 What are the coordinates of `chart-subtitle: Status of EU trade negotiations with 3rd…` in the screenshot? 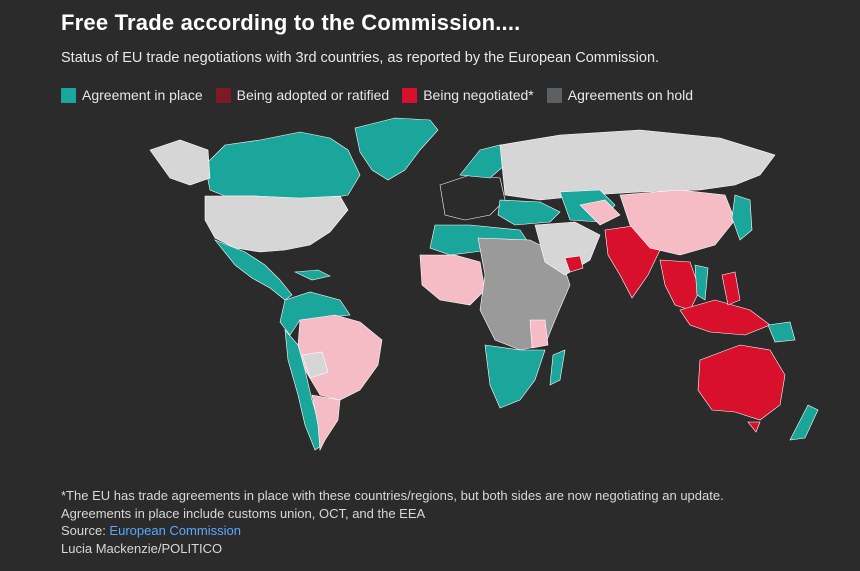 It's located at (360, 58).